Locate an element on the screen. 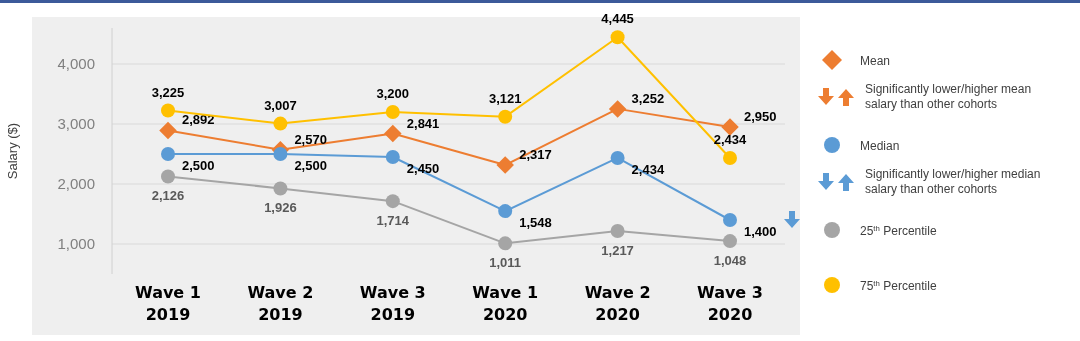  data-label: 3,121 is located at coordinates (505, 98).